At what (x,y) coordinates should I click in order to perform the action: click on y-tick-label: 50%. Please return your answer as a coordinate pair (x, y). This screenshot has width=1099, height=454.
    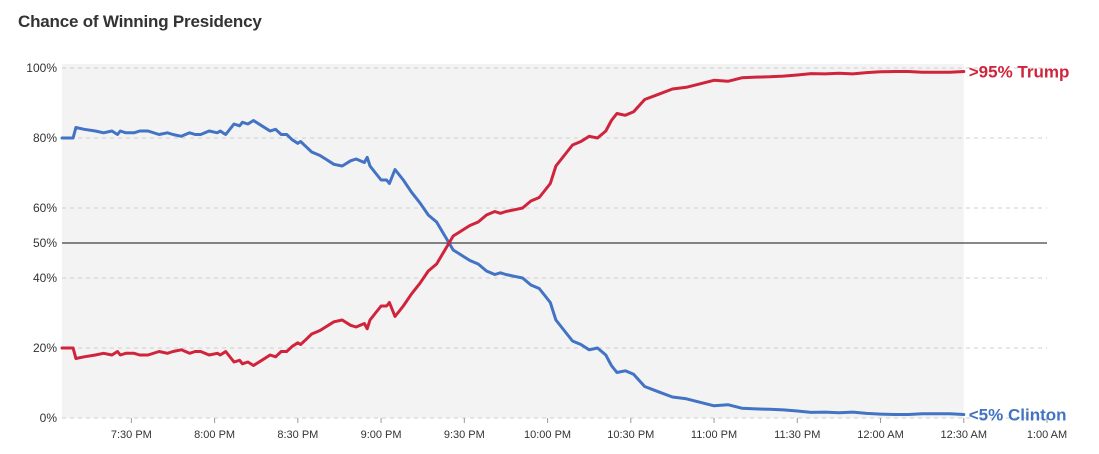
    Looking at the image, I should click on (45, 243).